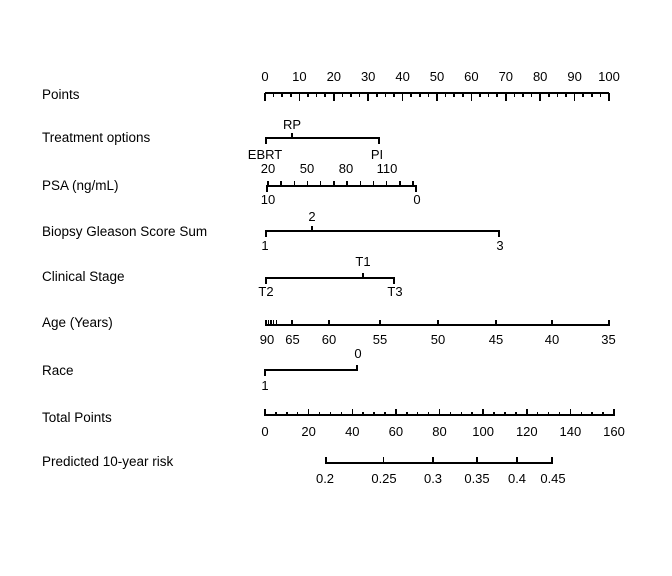 The height and width of the screenshot is (576, 672). What do you see at coordinates (61, 94) in the screenshot?
I see `row-label-points: Points` at bounding box center [61, 94].